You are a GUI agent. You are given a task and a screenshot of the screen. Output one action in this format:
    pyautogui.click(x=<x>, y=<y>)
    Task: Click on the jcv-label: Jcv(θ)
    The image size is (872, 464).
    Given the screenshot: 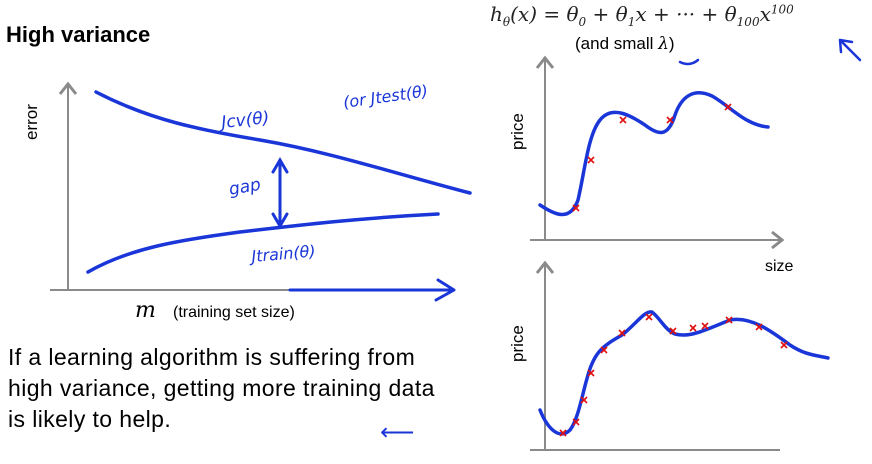 What is the action you would take?
    pyautogui.click(x=243, y=120)
    